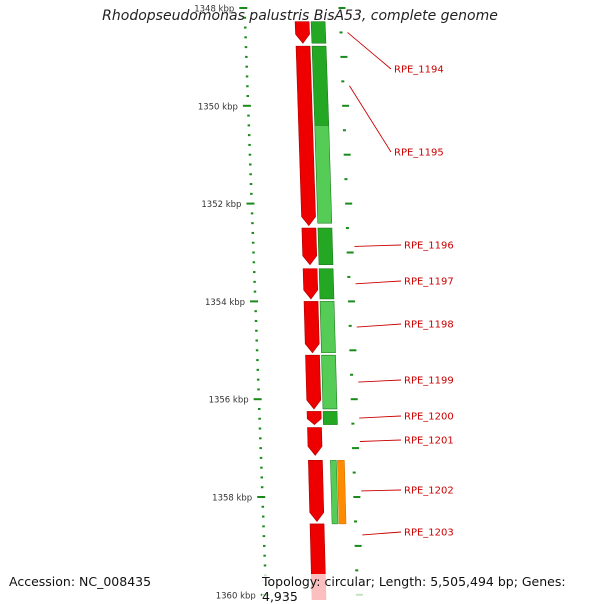 The height and width of the screenshot is (604, 600). Describe the element at coordinates (429, 441) in the screenshot. I see `gene-label: RPE_1201` at that location.